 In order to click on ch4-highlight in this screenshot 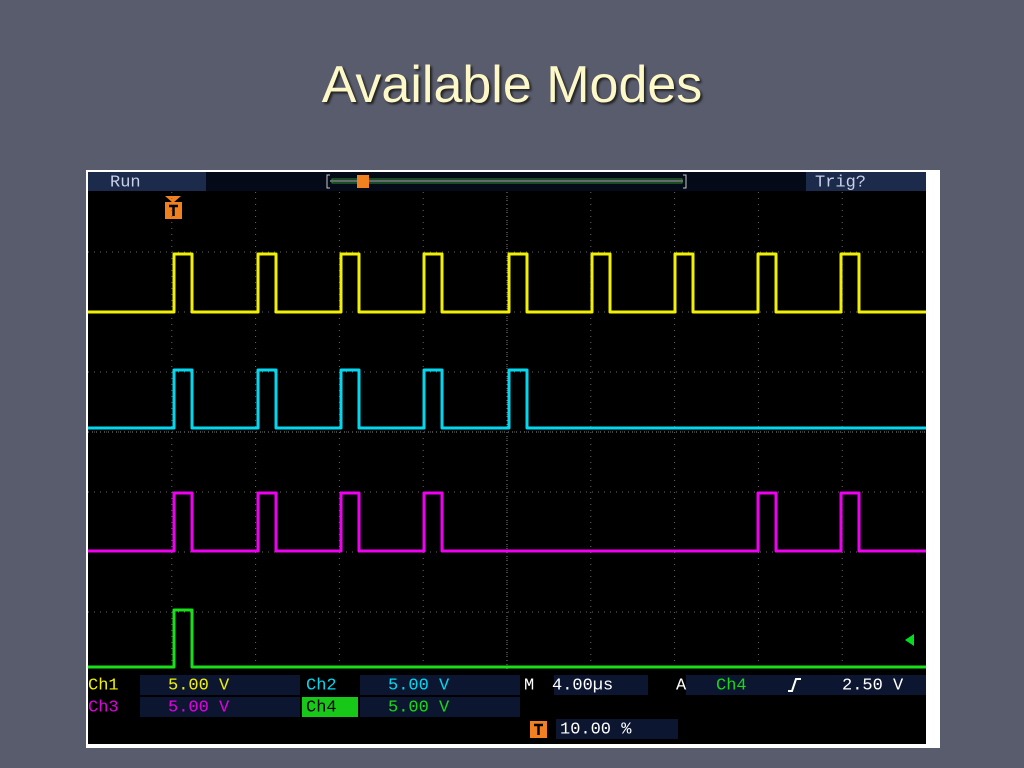, I will do `click(330, 707)`.